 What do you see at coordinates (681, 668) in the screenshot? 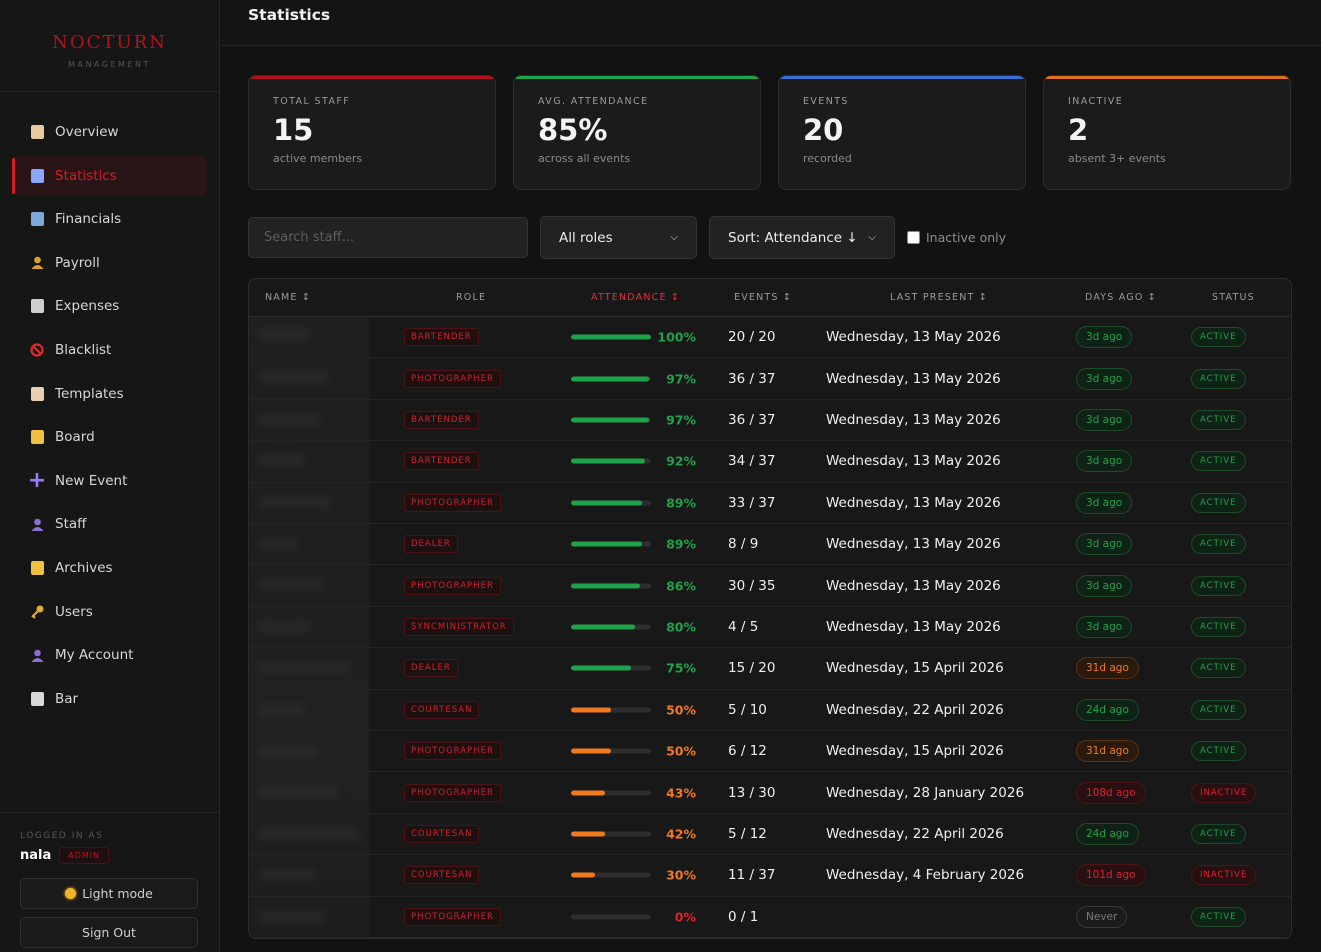
I see `attendance-percent: 75%` at bounding box center [681, 668].